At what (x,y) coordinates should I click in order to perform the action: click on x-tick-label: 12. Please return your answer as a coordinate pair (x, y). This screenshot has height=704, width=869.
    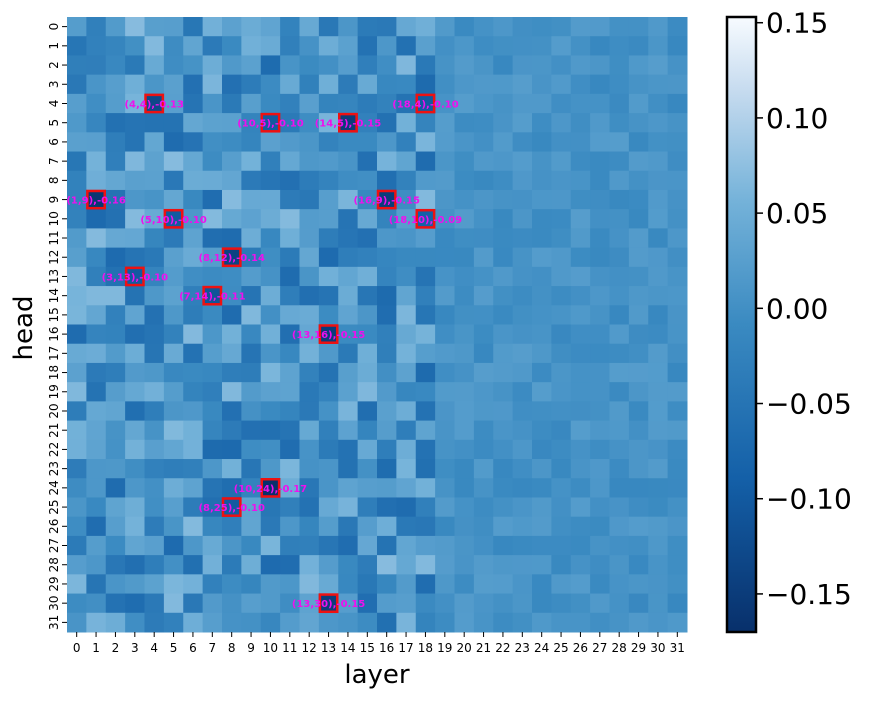
    Looking at the image, I should click on (309, 648).